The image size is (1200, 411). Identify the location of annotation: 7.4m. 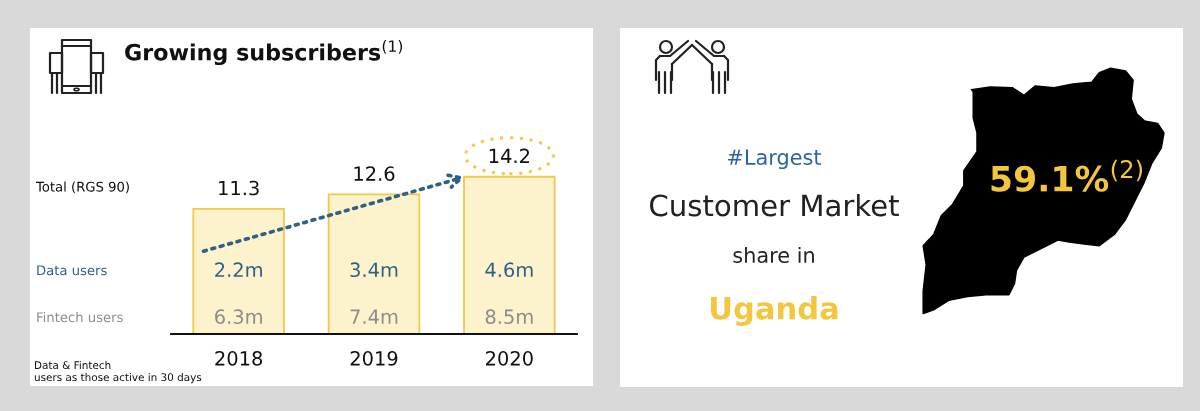
(374, 316).